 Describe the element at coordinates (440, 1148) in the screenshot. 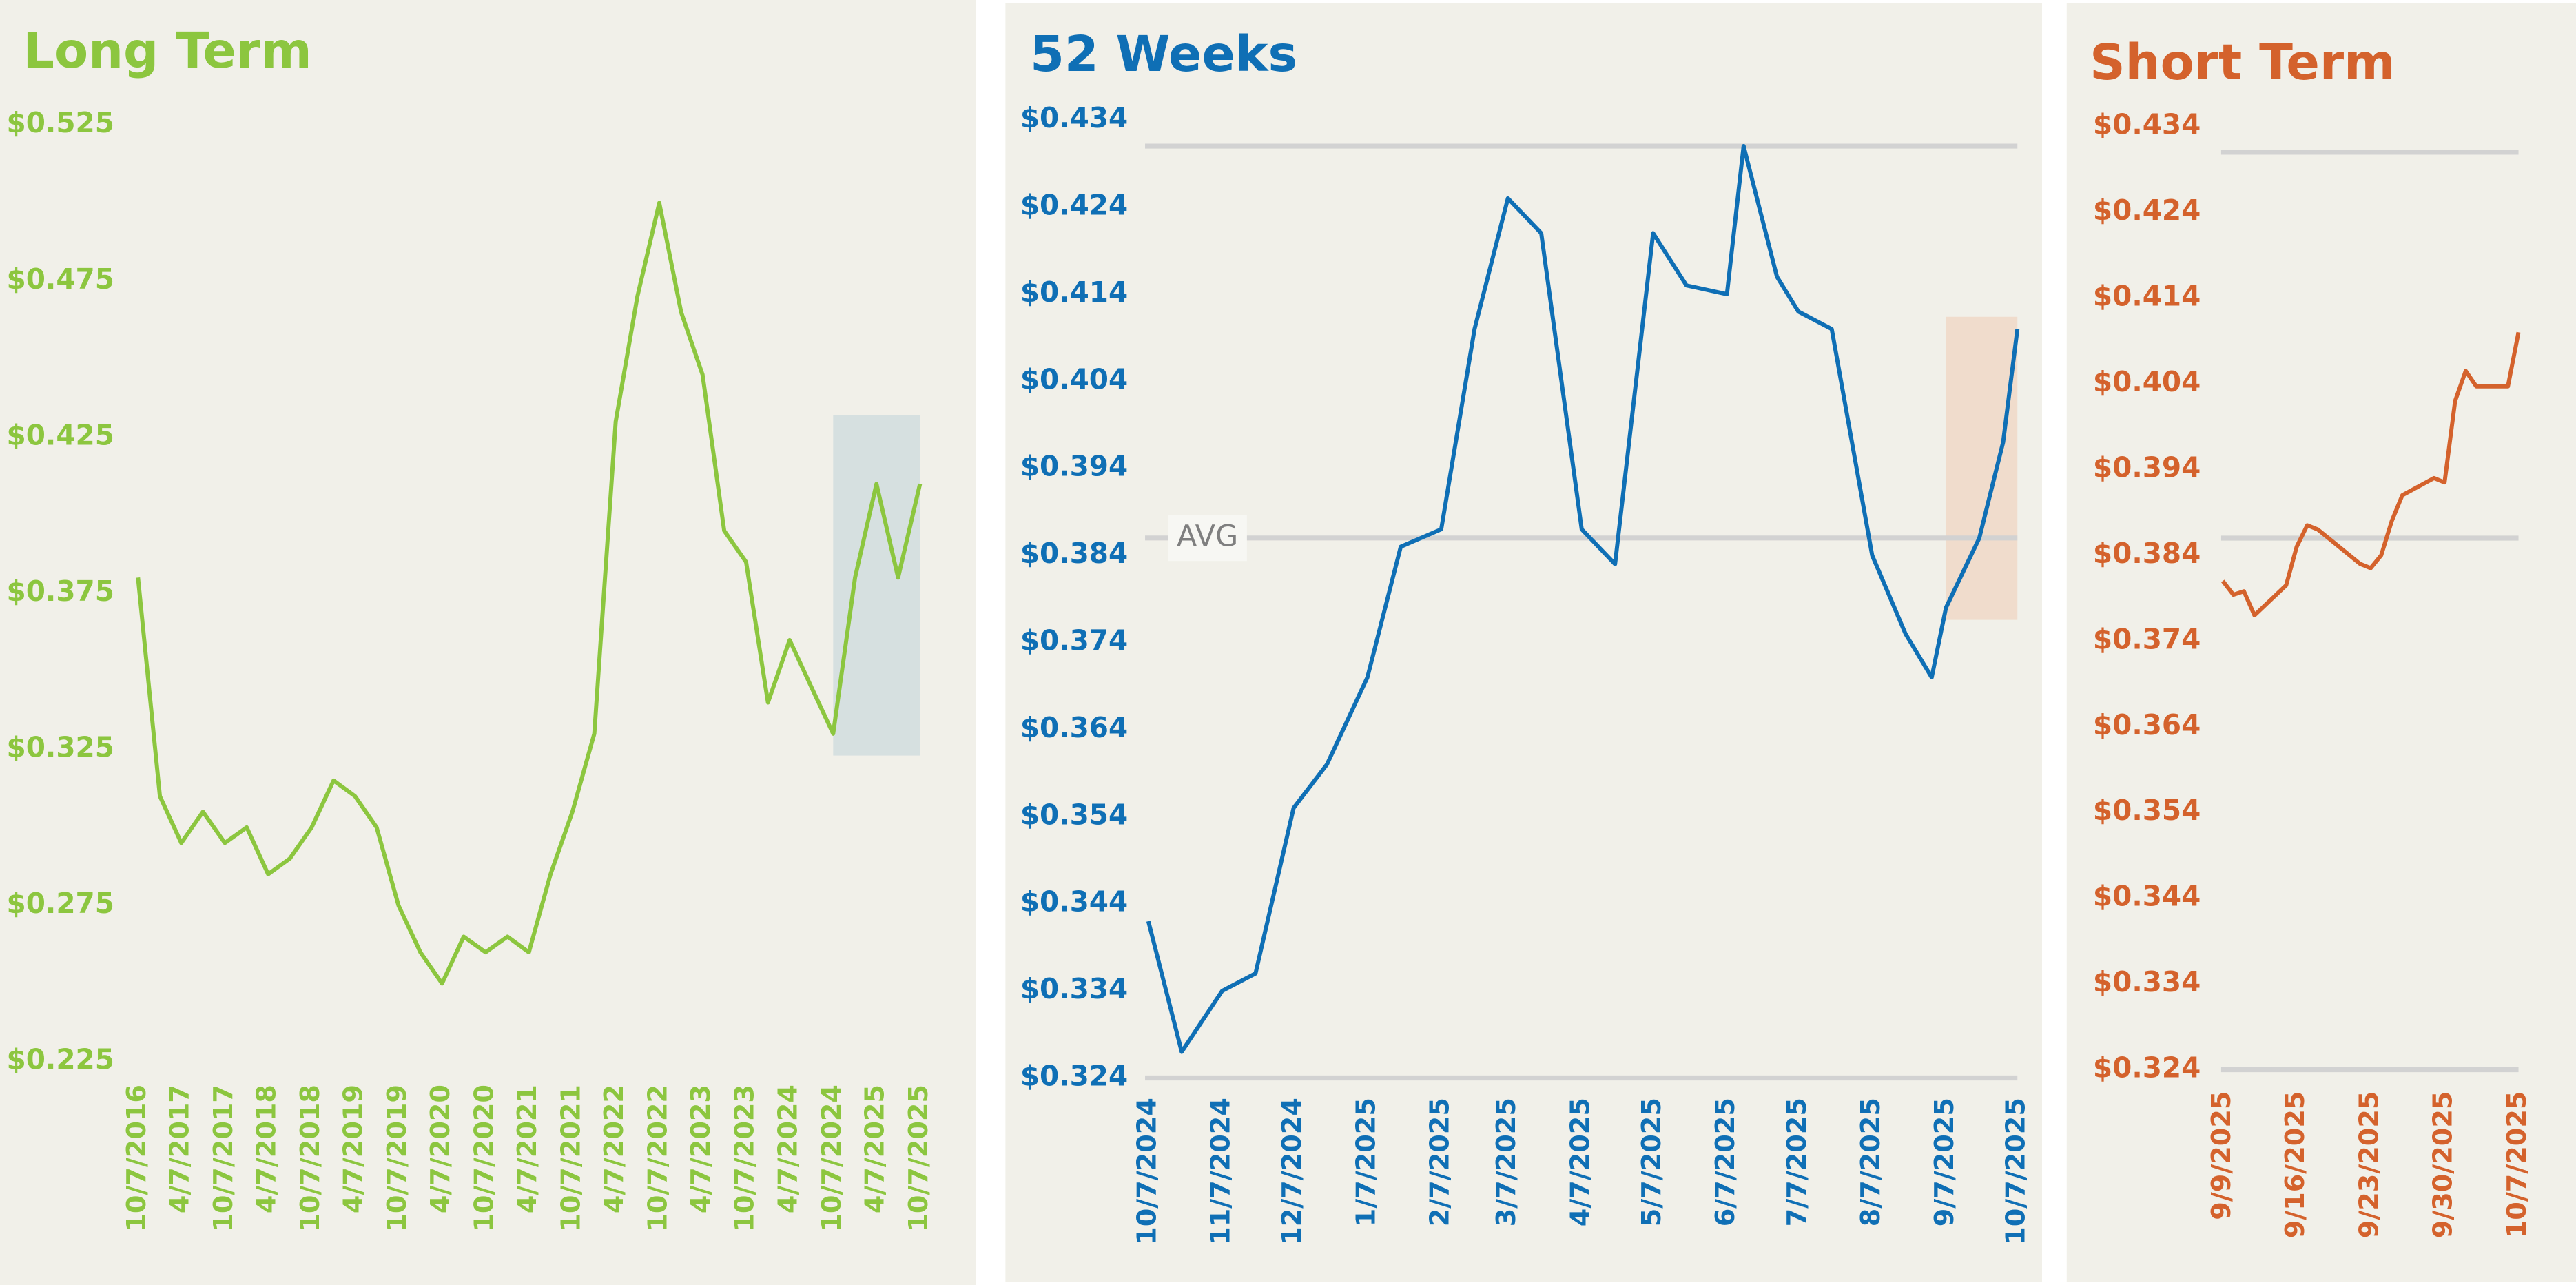

I see `x-tick-label: 4/7/2020` at that location.